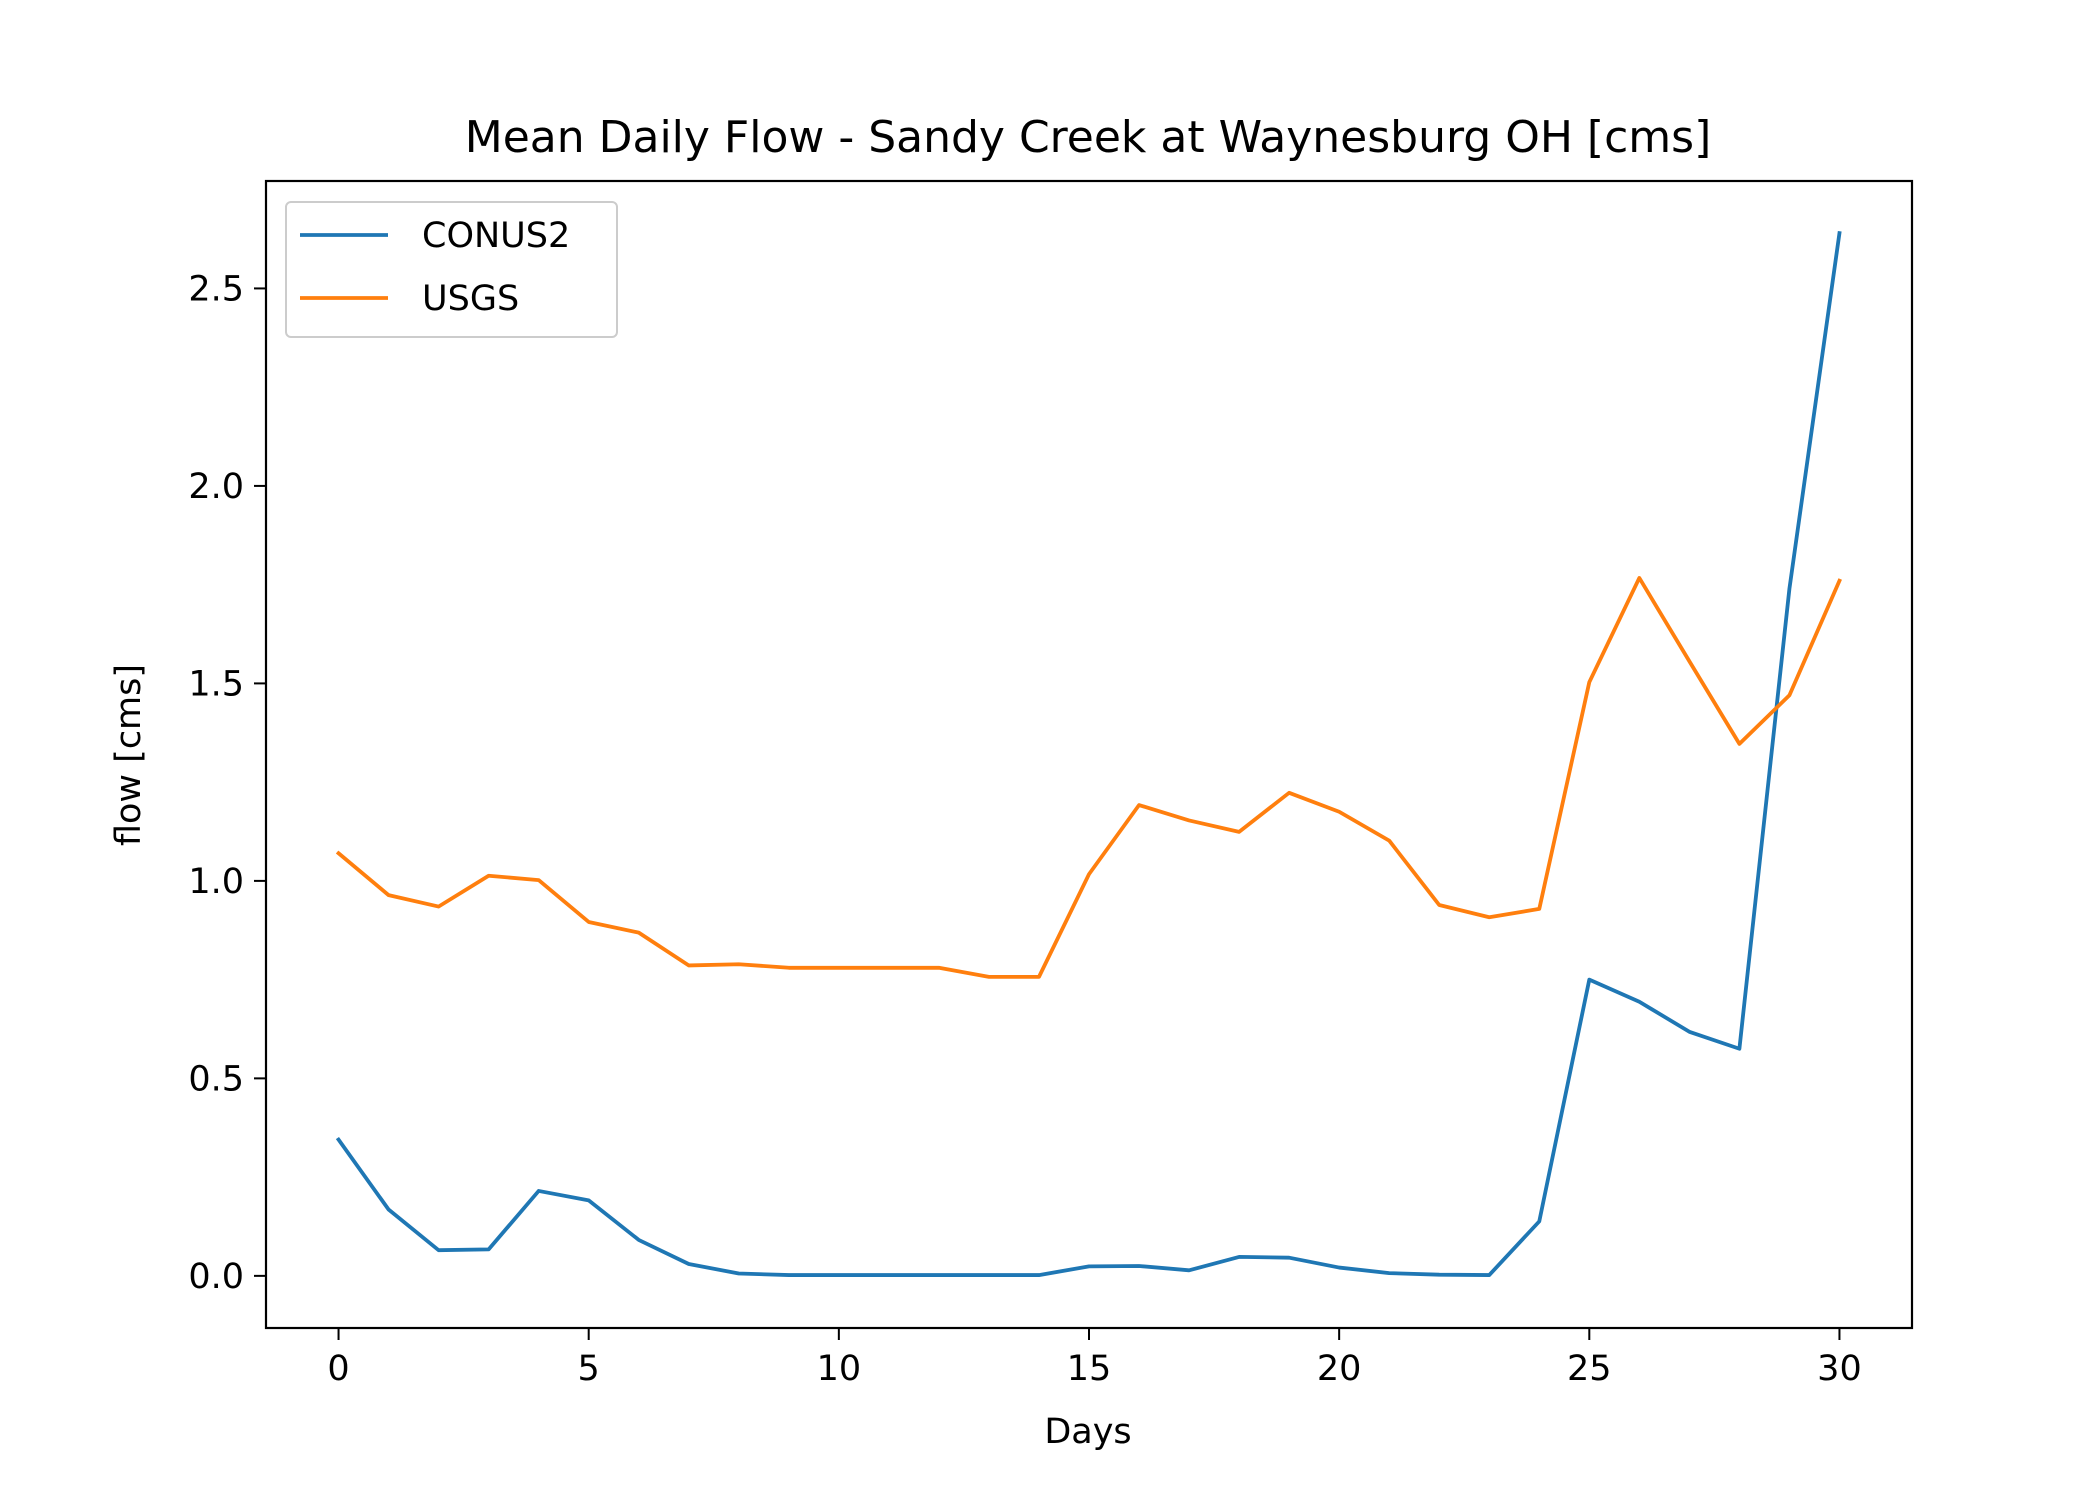  Describe the element at coordinates (1087, 1432) in the screenshot. I see `x-axis-label: Days` at that location.